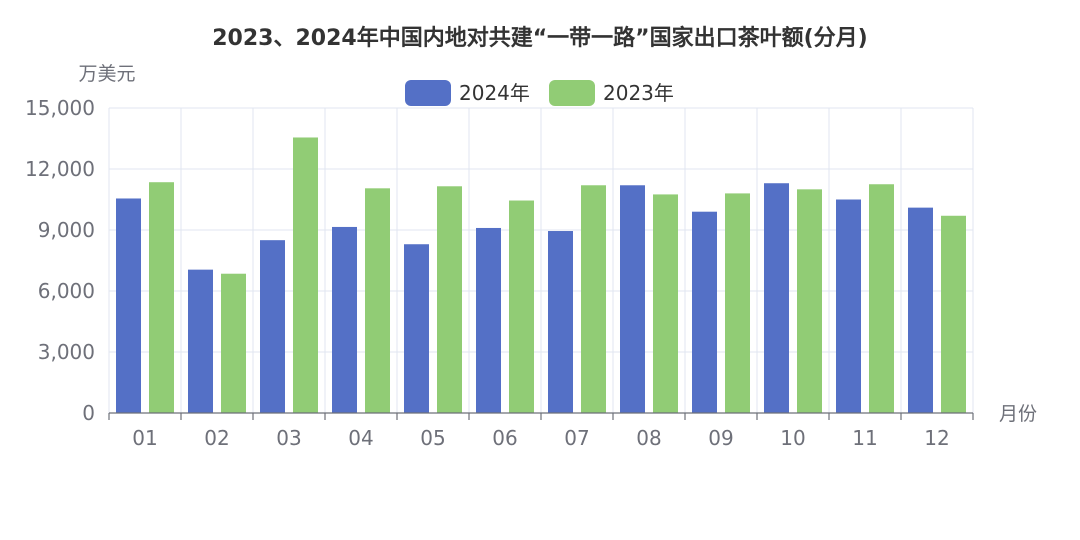  What do you see at coordinates (1018, 414) in the screenshot?
I see `x-axis-label: 月份` at bounding box center [1018, 414].